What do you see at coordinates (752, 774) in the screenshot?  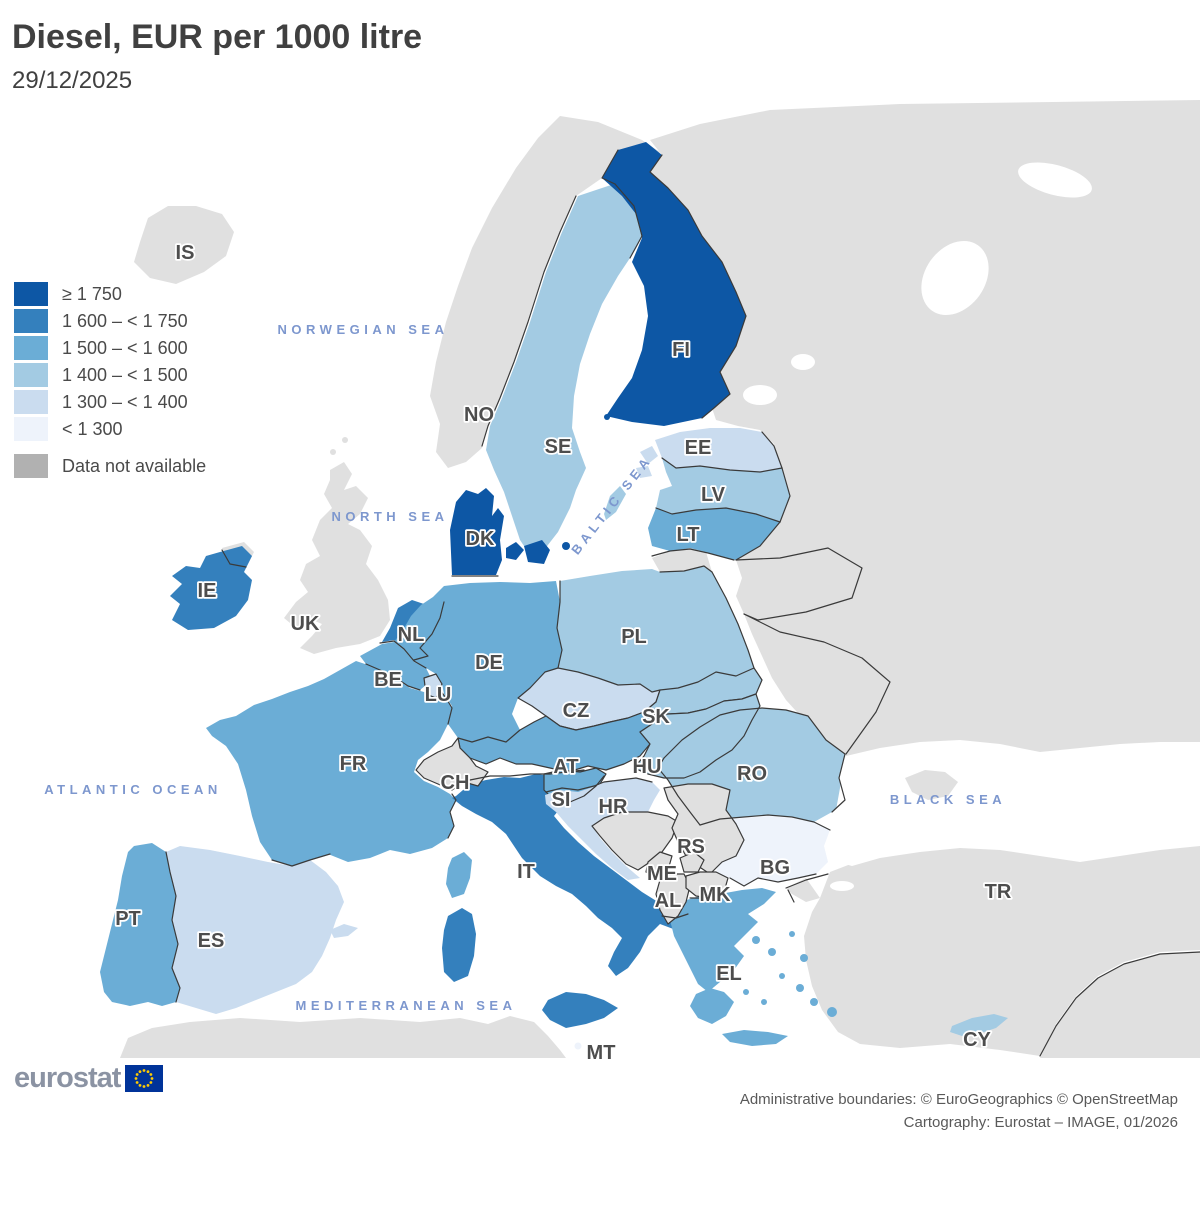 I see `country-label-RO: RO` at bounding box center [752, 774].